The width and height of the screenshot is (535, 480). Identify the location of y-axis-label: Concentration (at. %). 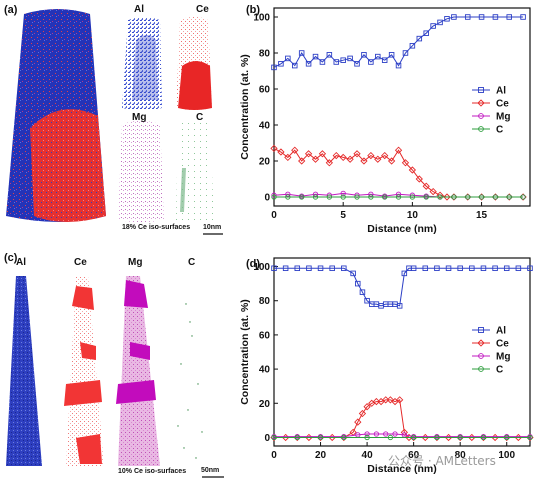
(245, 107).